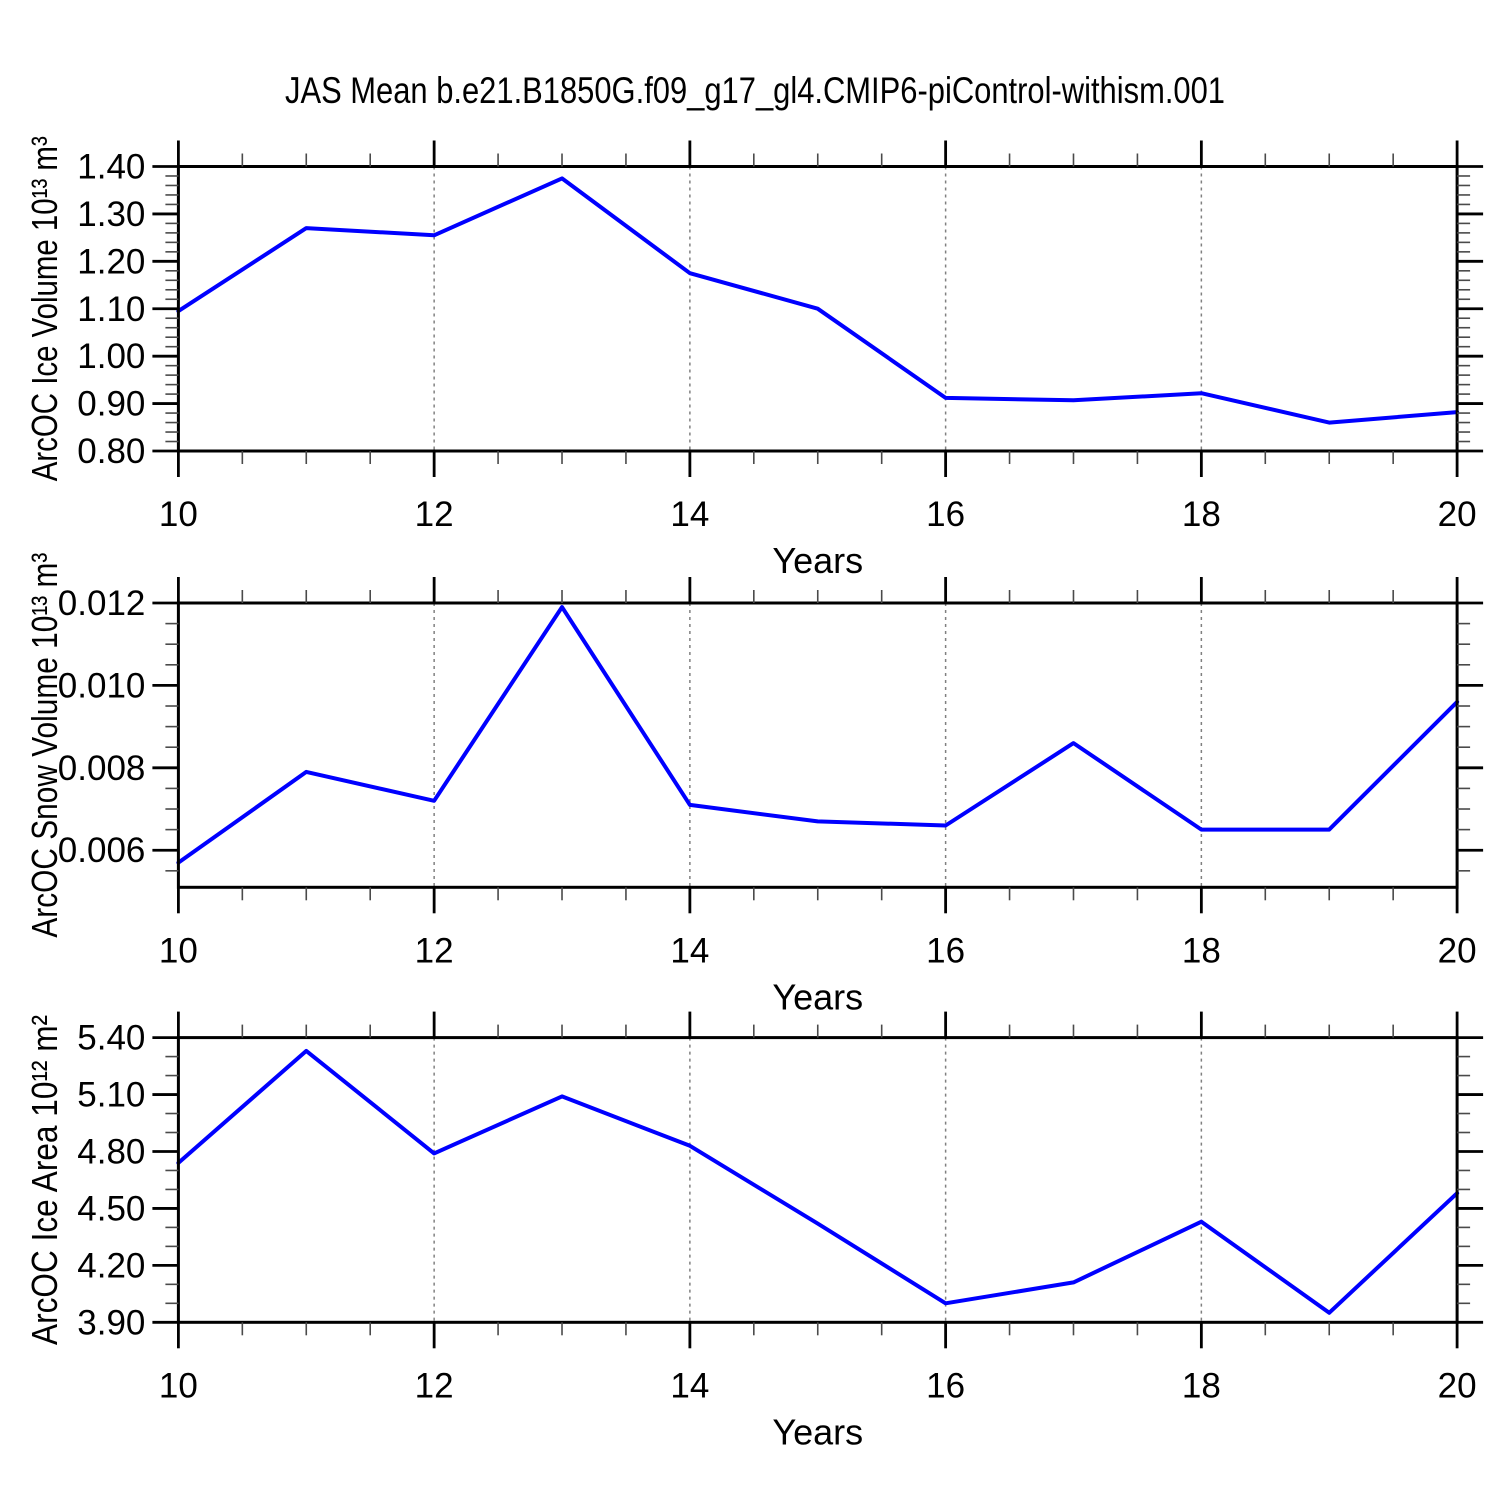 Image resolution: width=1500 pixels, height=1500 pixels. Describe the element at coordinates (111, 167) in the screenshot. I see `y-tick-label: 1.40` at that location.